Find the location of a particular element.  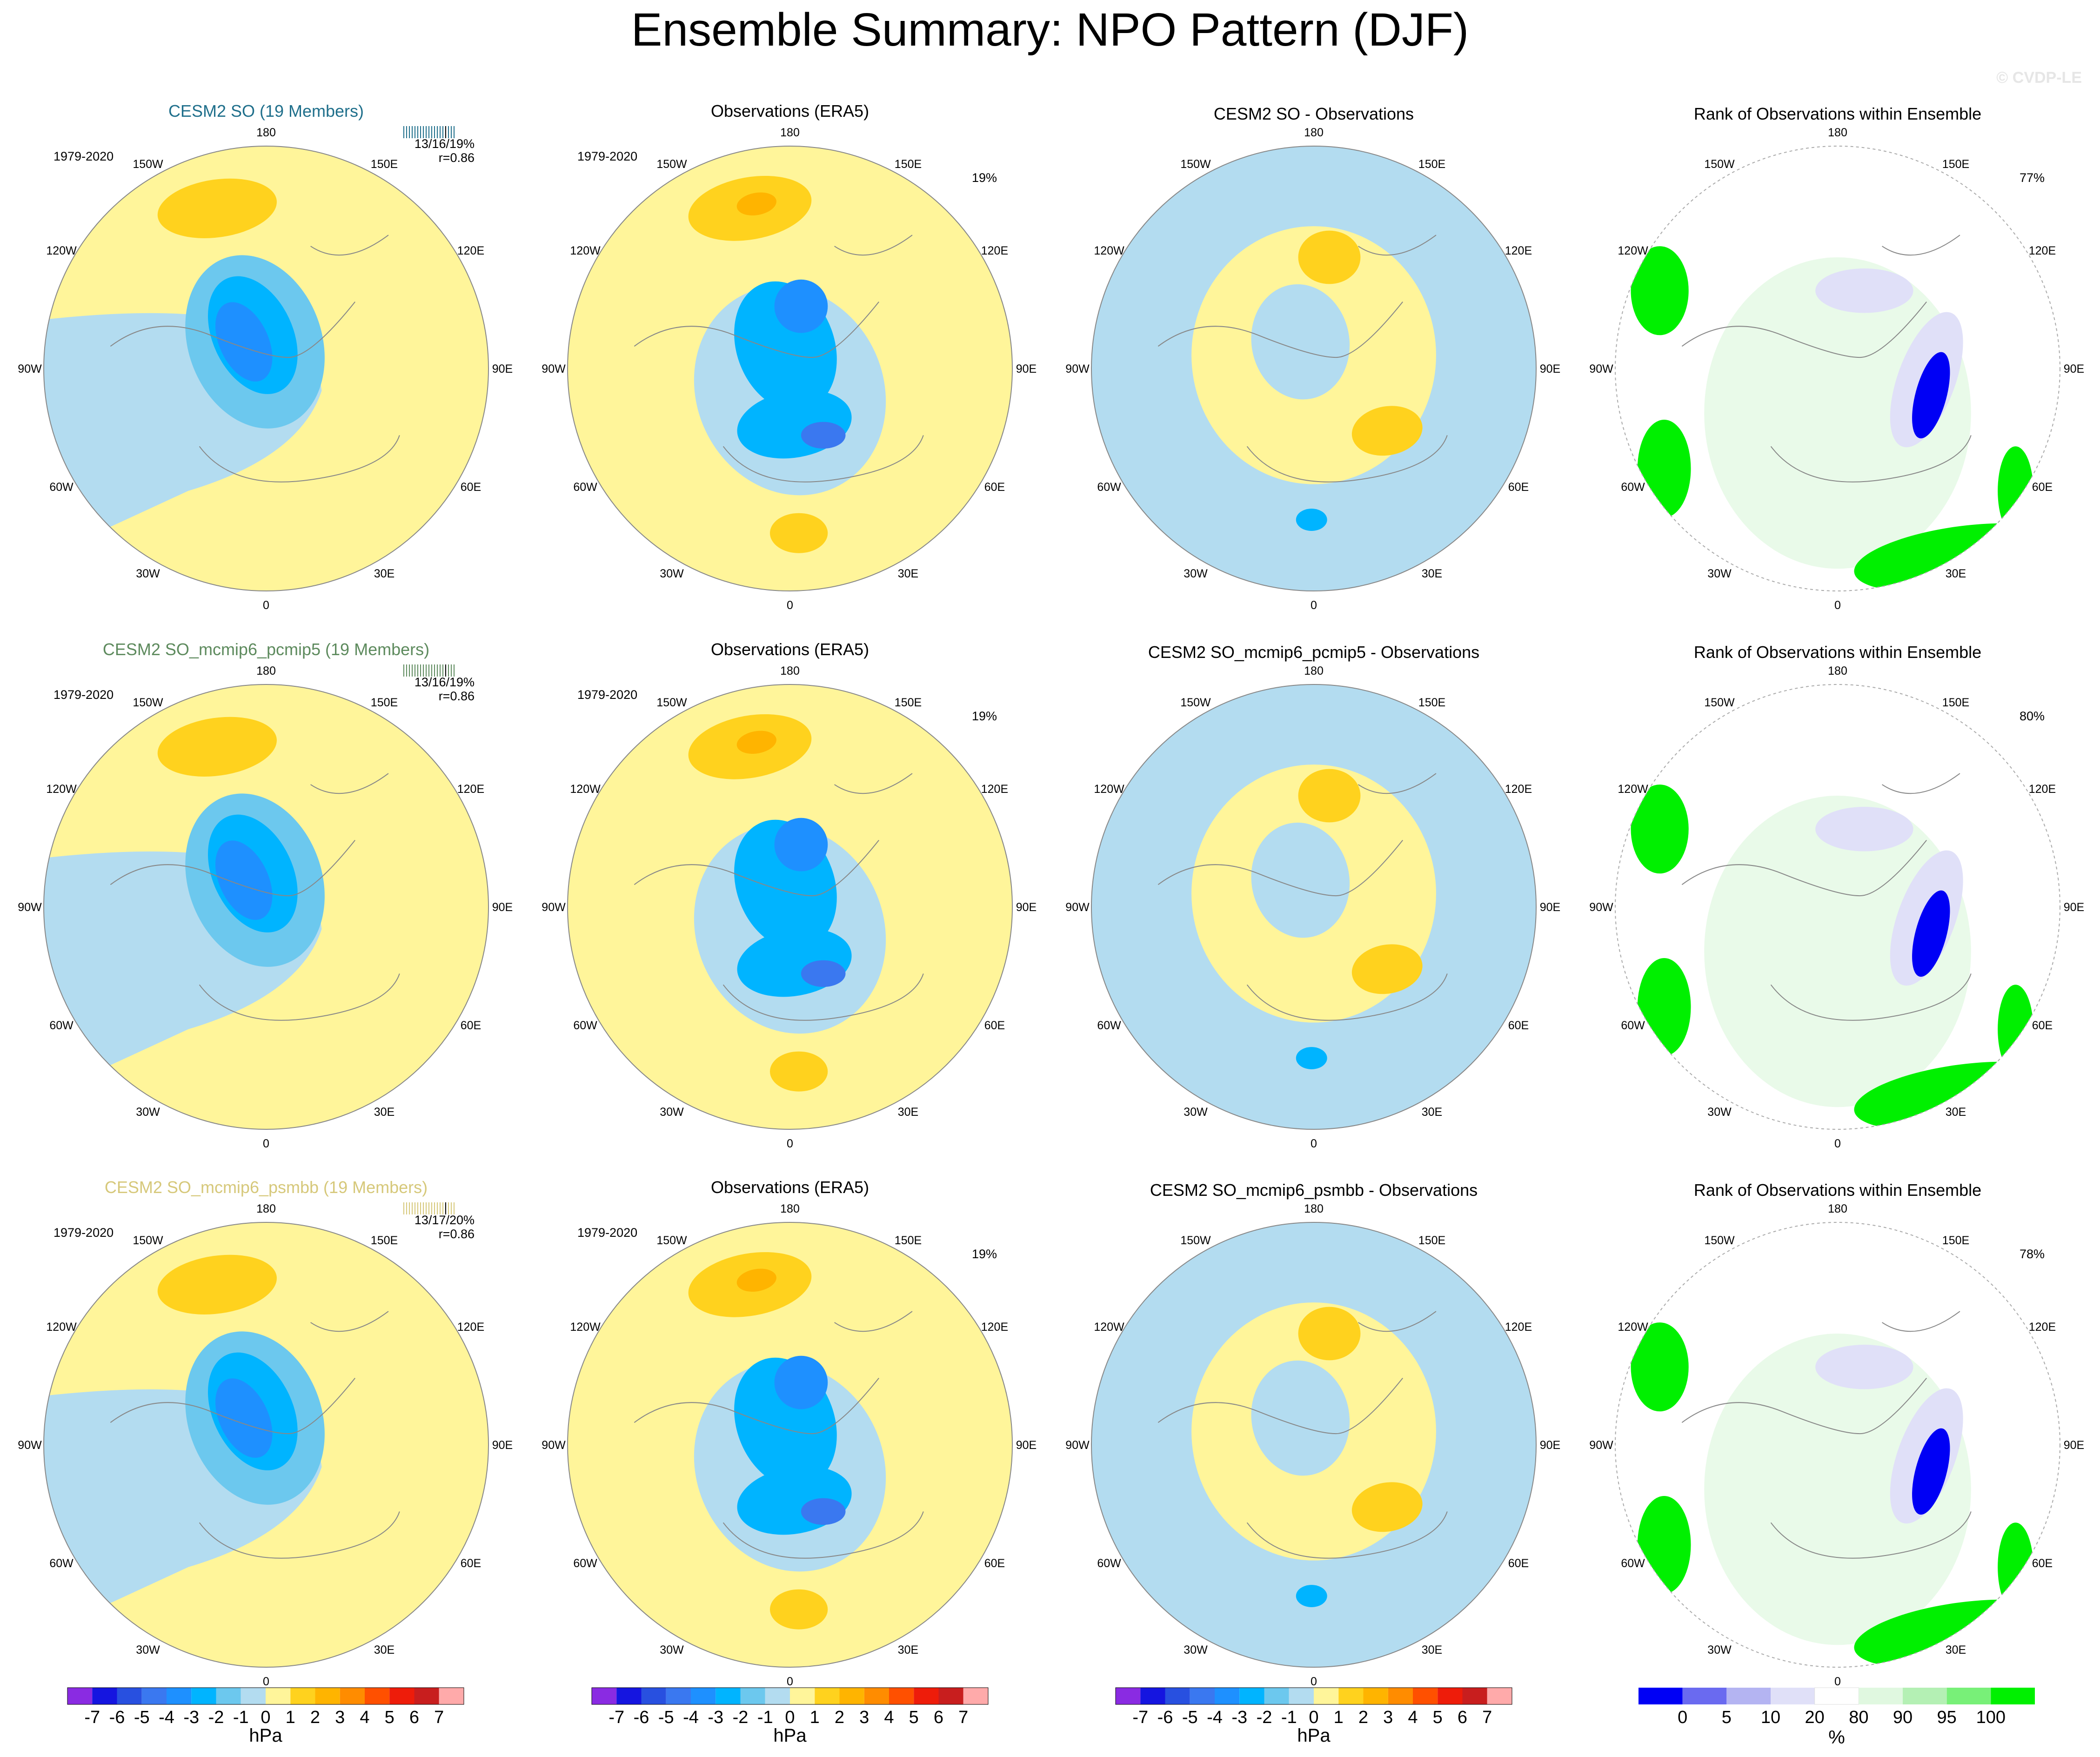

colorbar-tick-label: 1 is located at coordinates (1339, 1717).